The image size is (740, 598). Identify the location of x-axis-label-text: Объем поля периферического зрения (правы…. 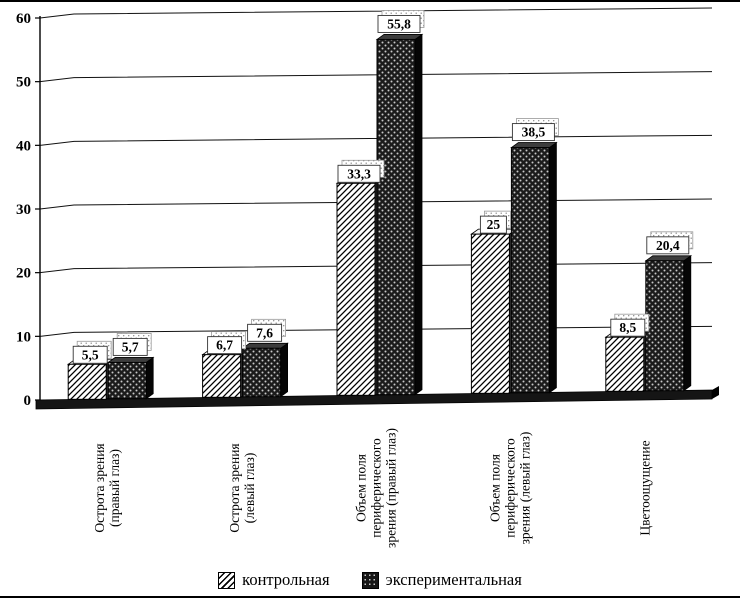
(376, 488).